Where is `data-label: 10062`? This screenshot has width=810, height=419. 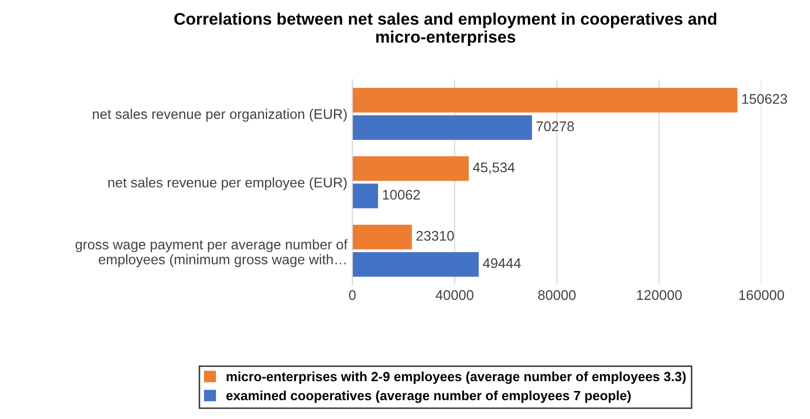
data-label: 10062 is located at coordinates (401, 195).